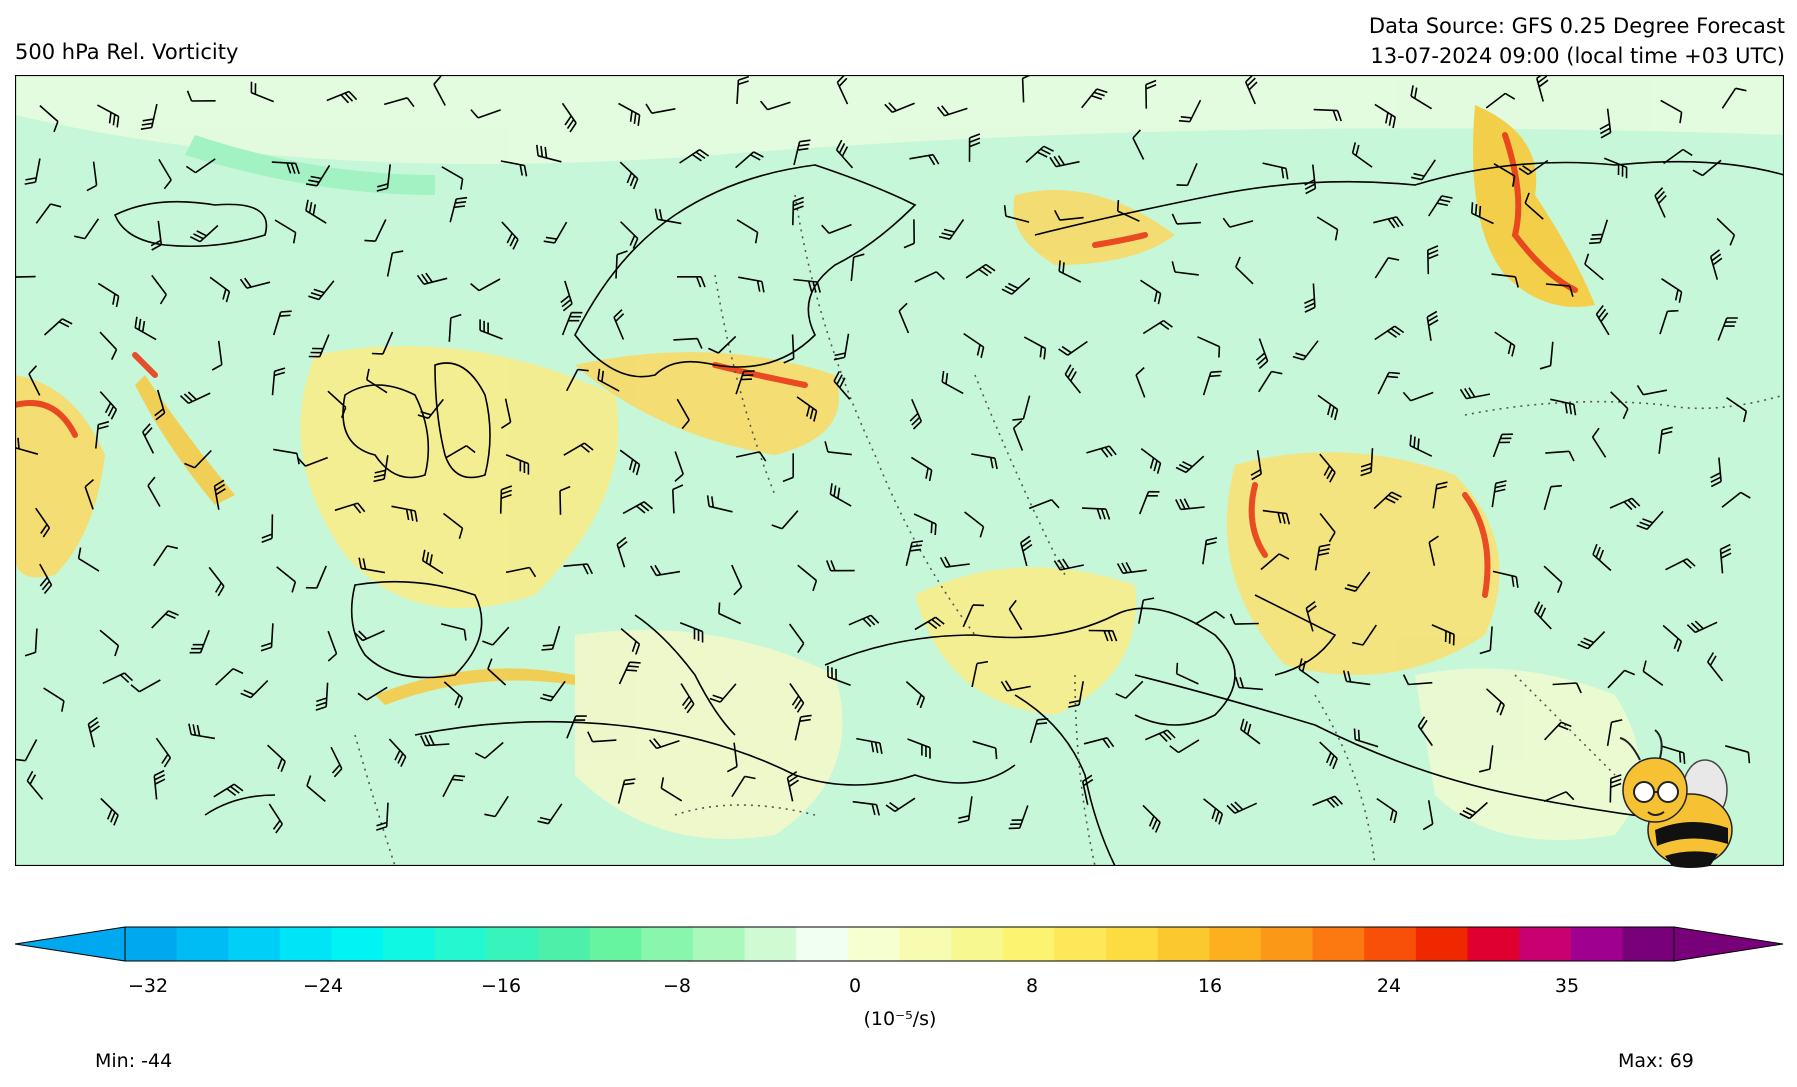  I want to click on colorbar-tick-label: 0, so click(855, 986).